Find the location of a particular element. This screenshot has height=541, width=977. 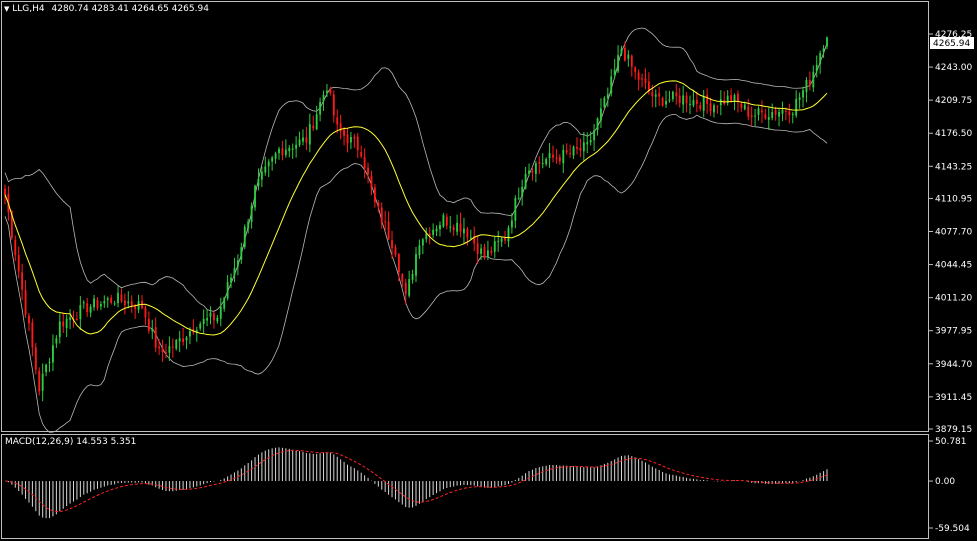

price-tick-label: 3879.15 is located at coordinates (953, 430).